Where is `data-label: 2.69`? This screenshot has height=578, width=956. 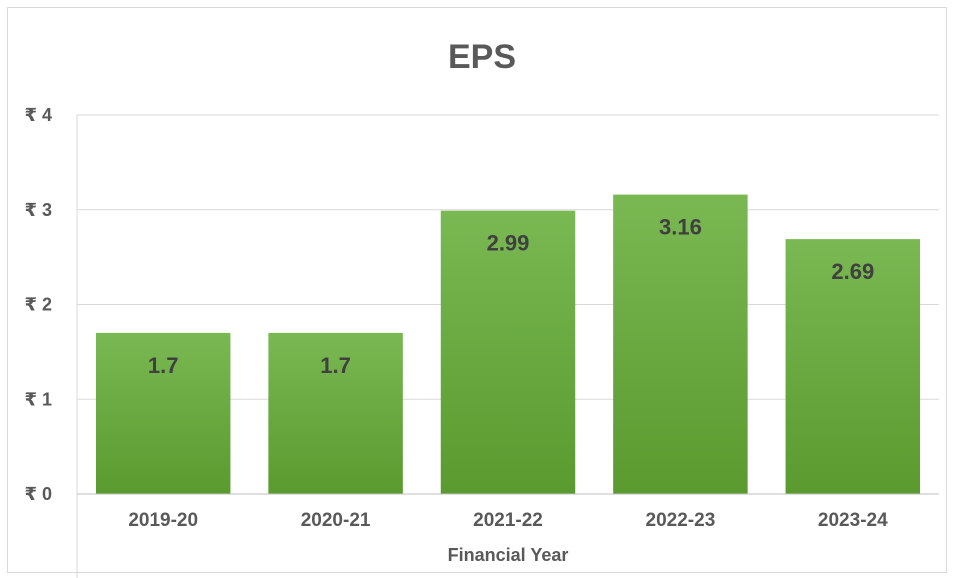 data-label: 2.69 is located at coordinates (852, 271).